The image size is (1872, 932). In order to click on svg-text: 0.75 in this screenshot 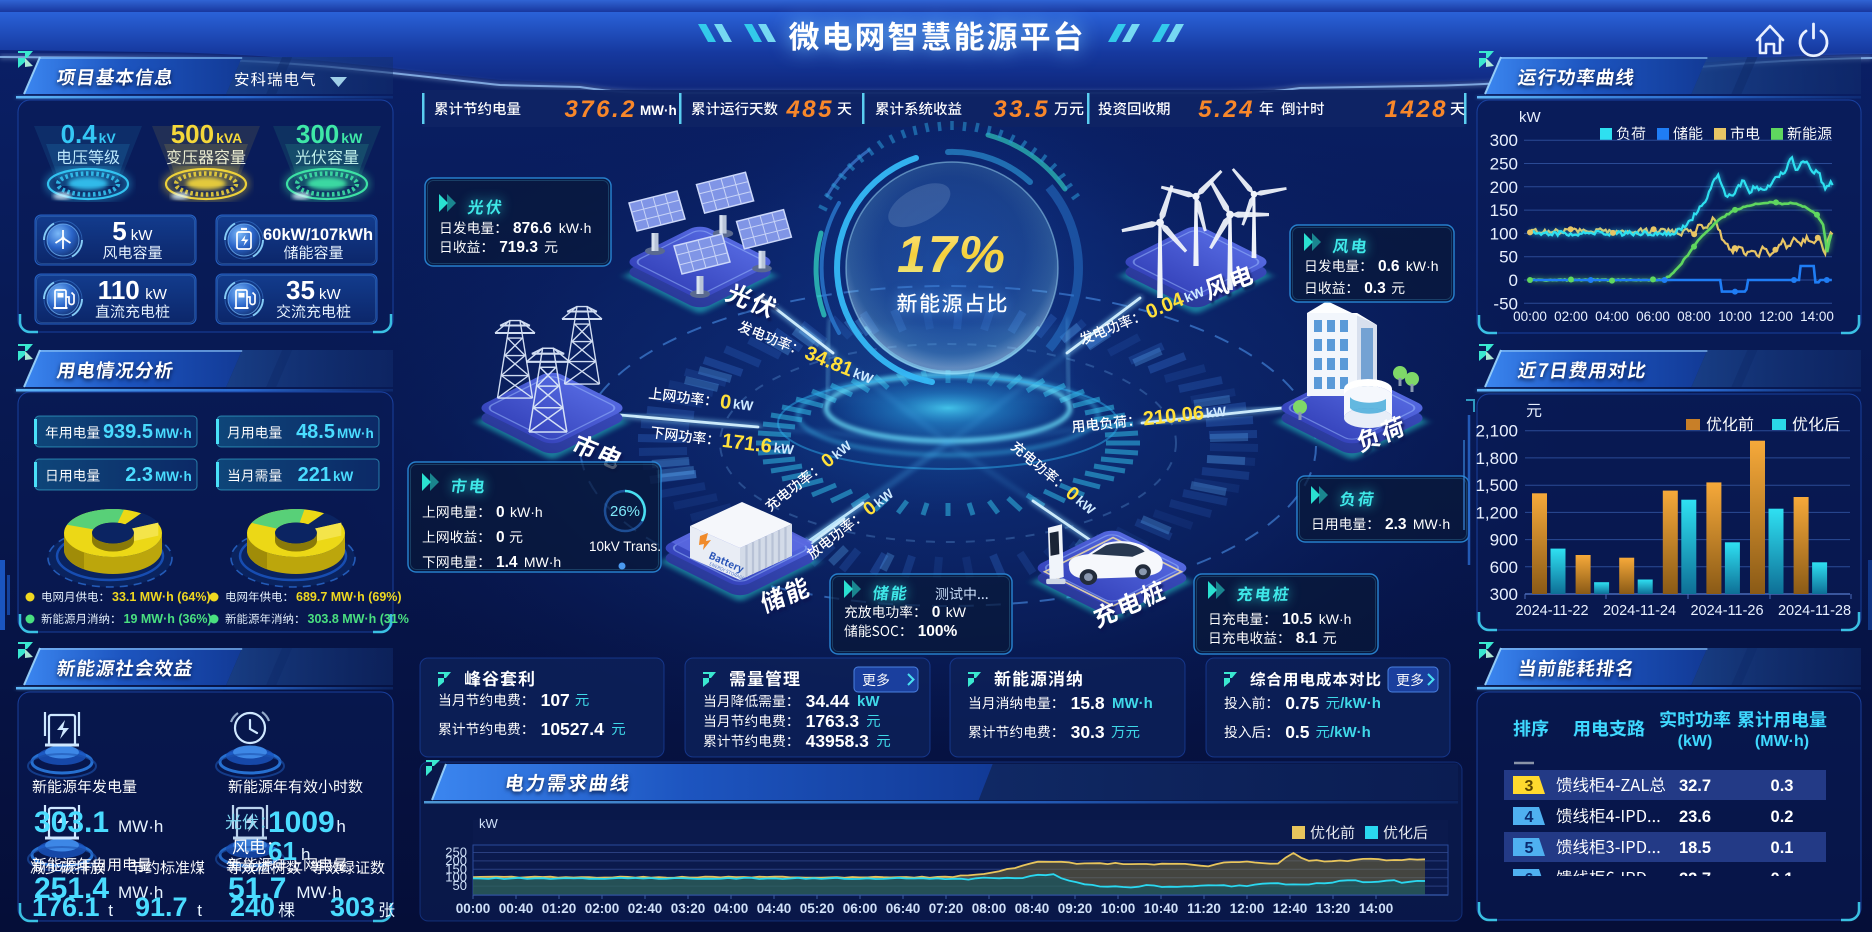, I will do `click(1302, 703)`.